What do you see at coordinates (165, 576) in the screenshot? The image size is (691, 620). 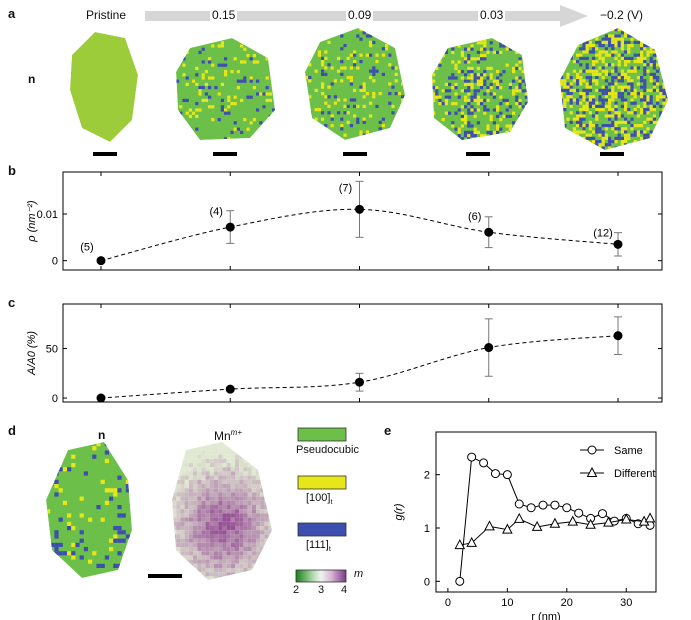 I see `scale-bar` at bounding box center [165, 576].